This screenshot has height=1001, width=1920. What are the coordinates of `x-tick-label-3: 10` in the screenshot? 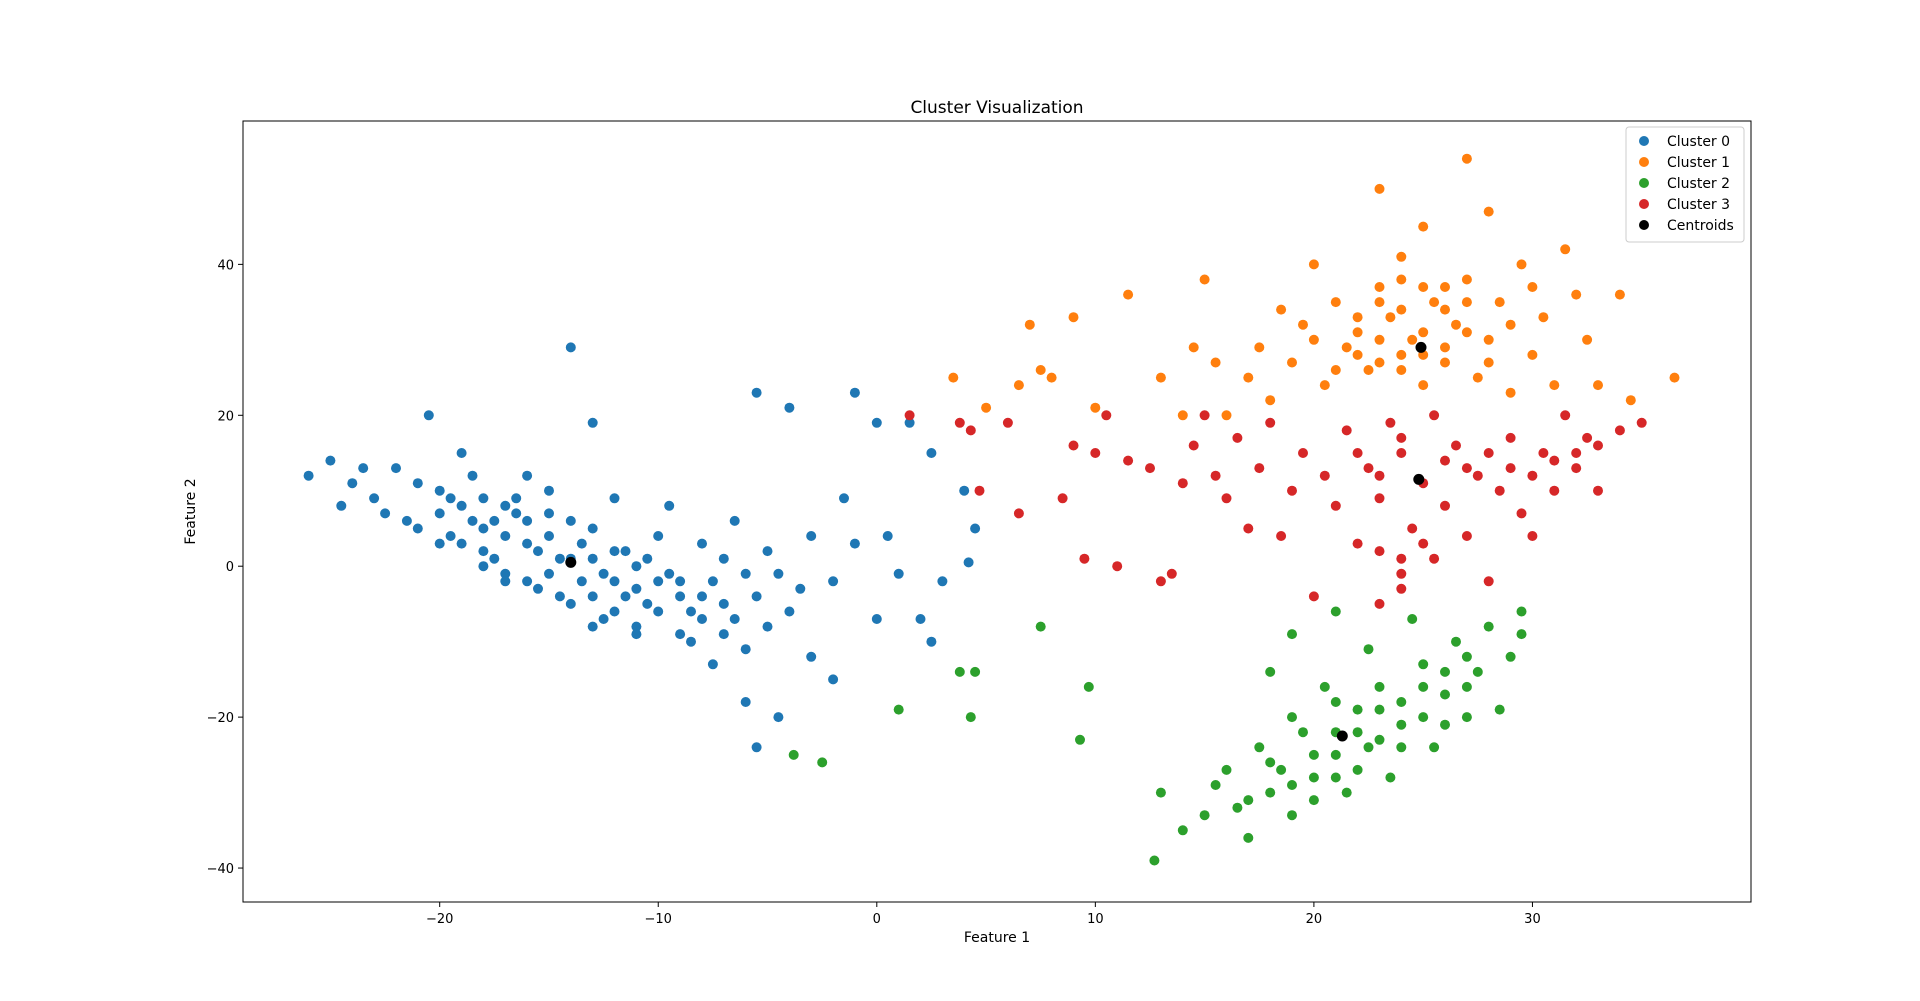 It's located at (1095, 919).